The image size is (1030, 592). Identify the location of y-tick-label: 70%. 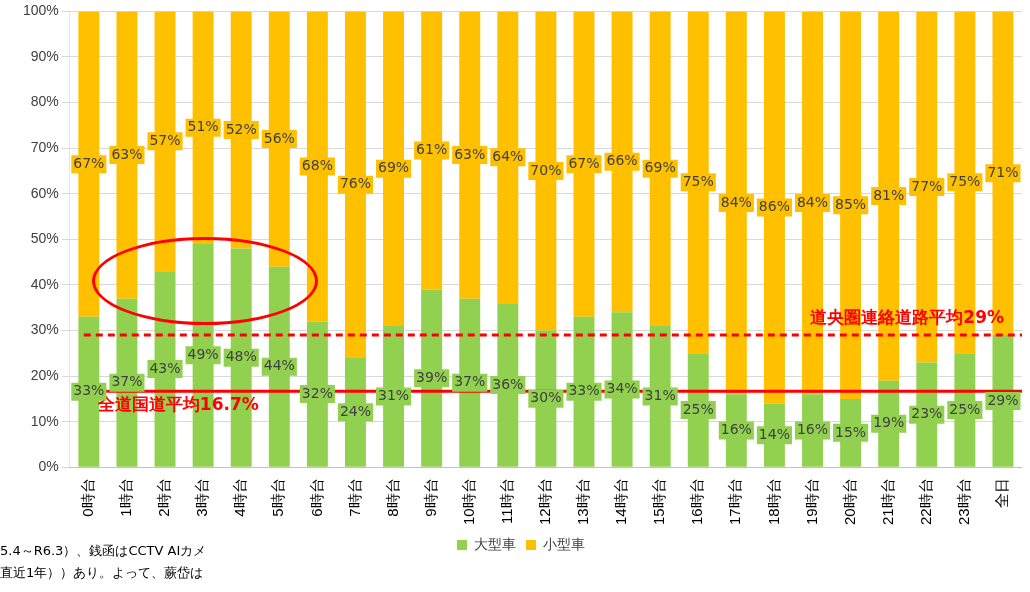
(44, 147).